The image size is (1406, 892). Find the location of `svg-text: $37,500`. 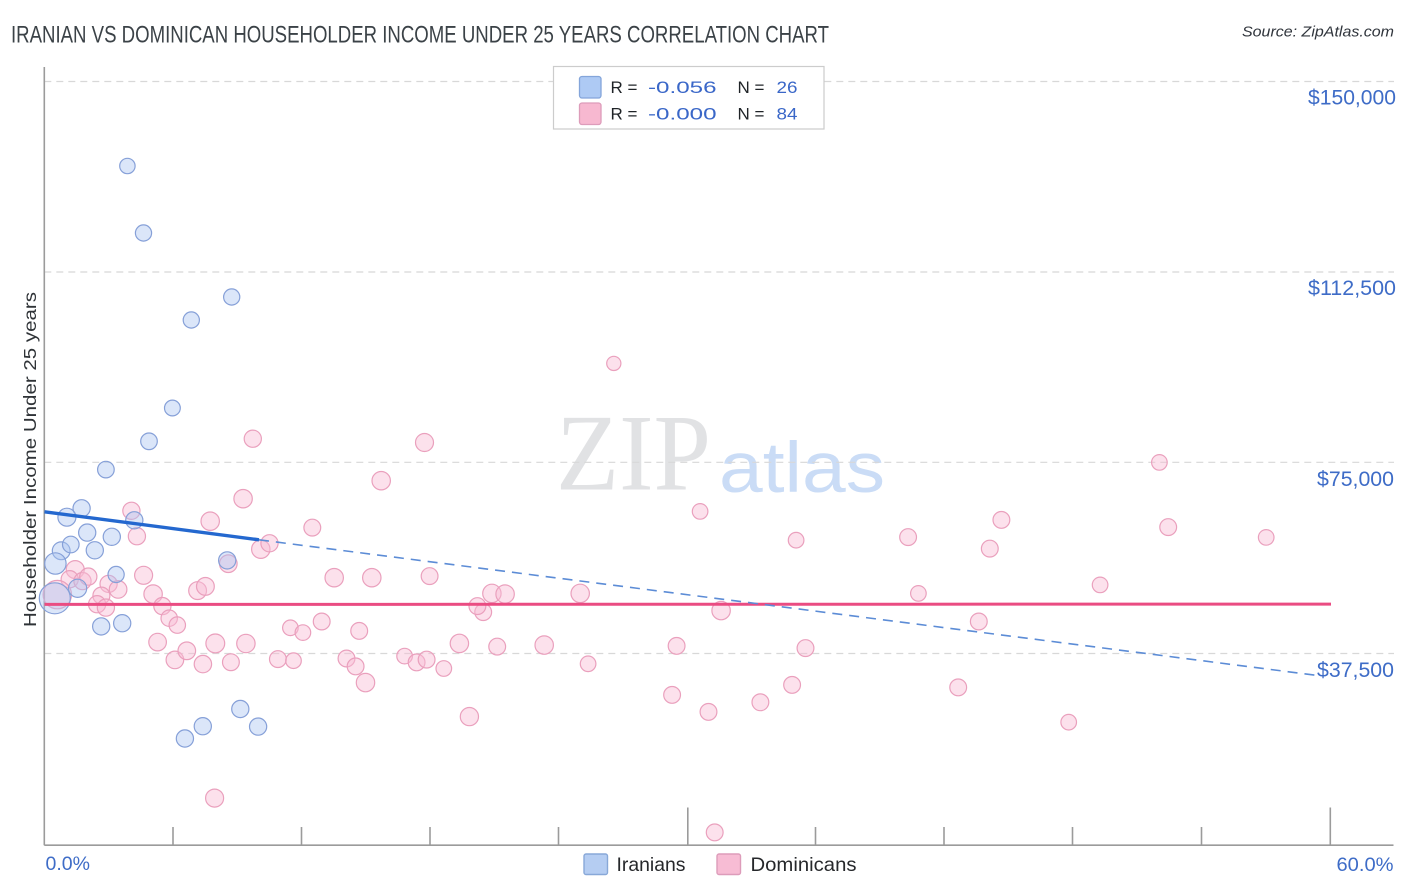

svg-text: $37,500 is located at coordinates (1355, 670).